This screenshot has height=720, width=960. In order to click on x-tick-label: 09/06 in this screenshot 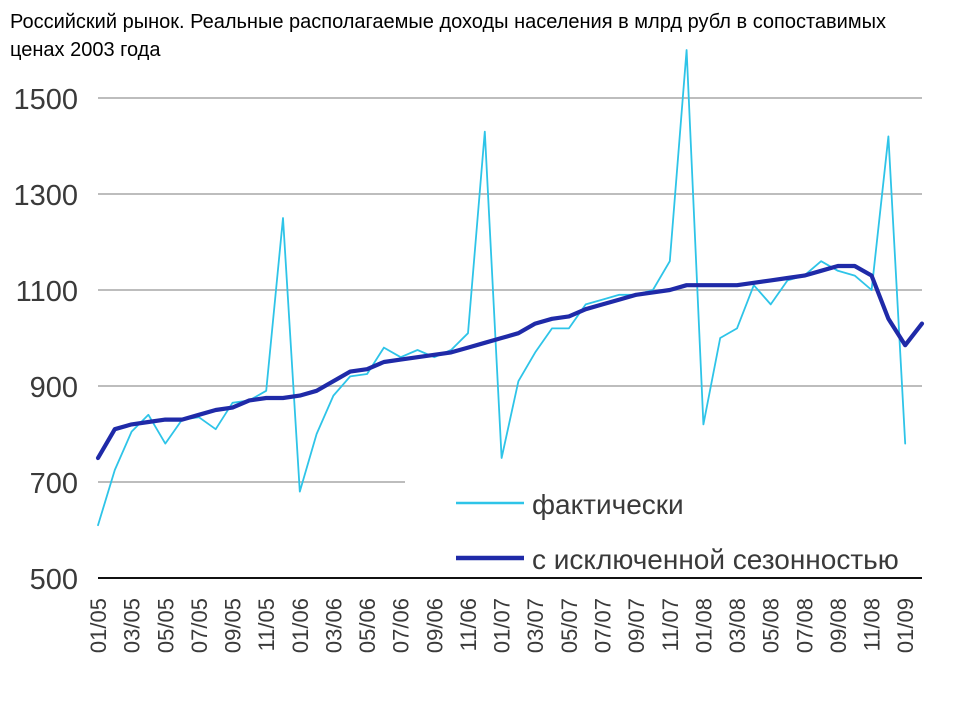, I will do `click(434, 625)`.